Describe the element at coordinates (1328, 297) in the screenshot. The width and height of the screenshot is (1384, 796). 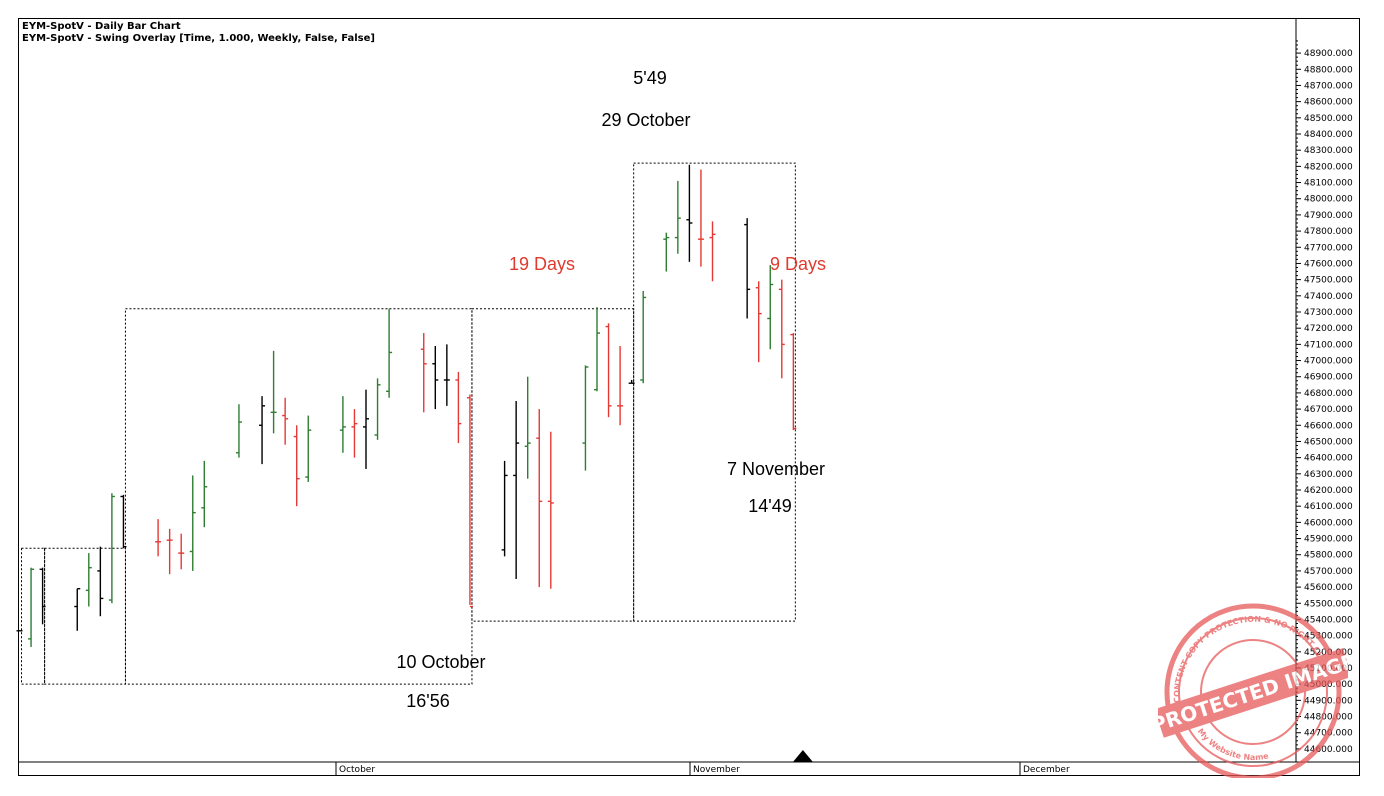
I see `price-axis-label: 47400.000` at that location.